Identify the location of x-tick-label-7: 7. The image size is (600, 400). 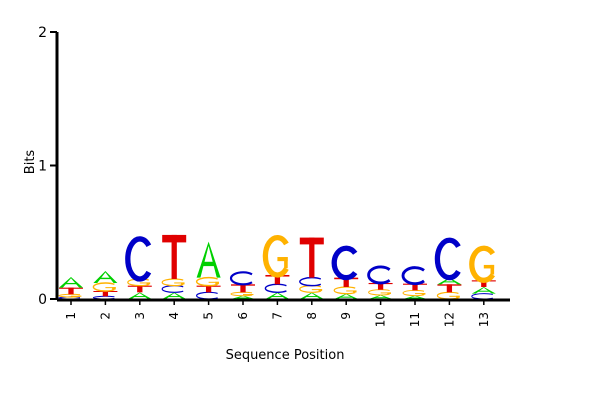
(277, 316).